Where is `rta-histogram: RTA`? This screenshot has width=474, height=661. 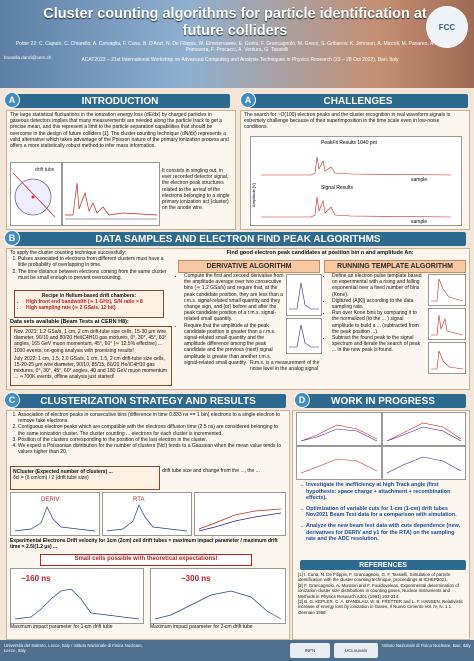
rta-histogram: RTA is located at coordinates (147, 514).